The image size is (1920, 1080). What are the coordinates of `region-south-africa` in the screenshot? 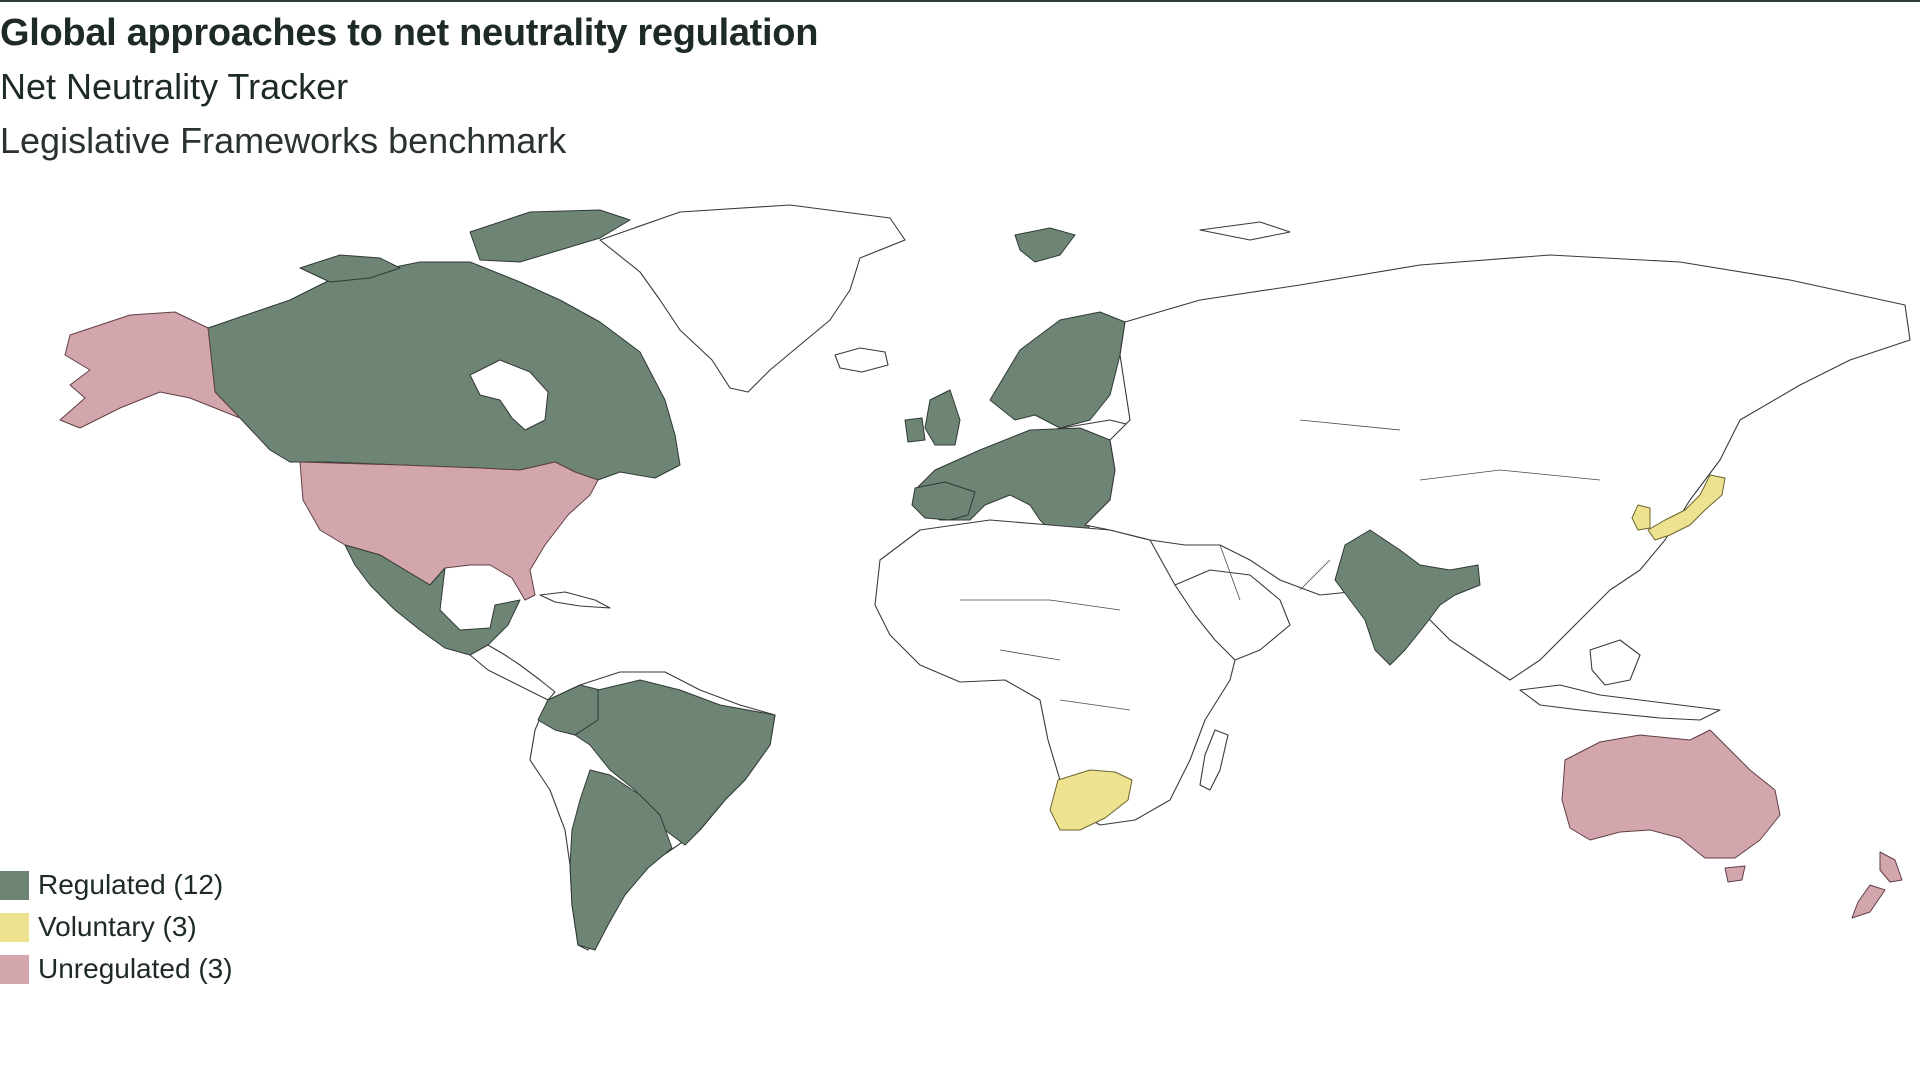 It's located at (1091, 800).